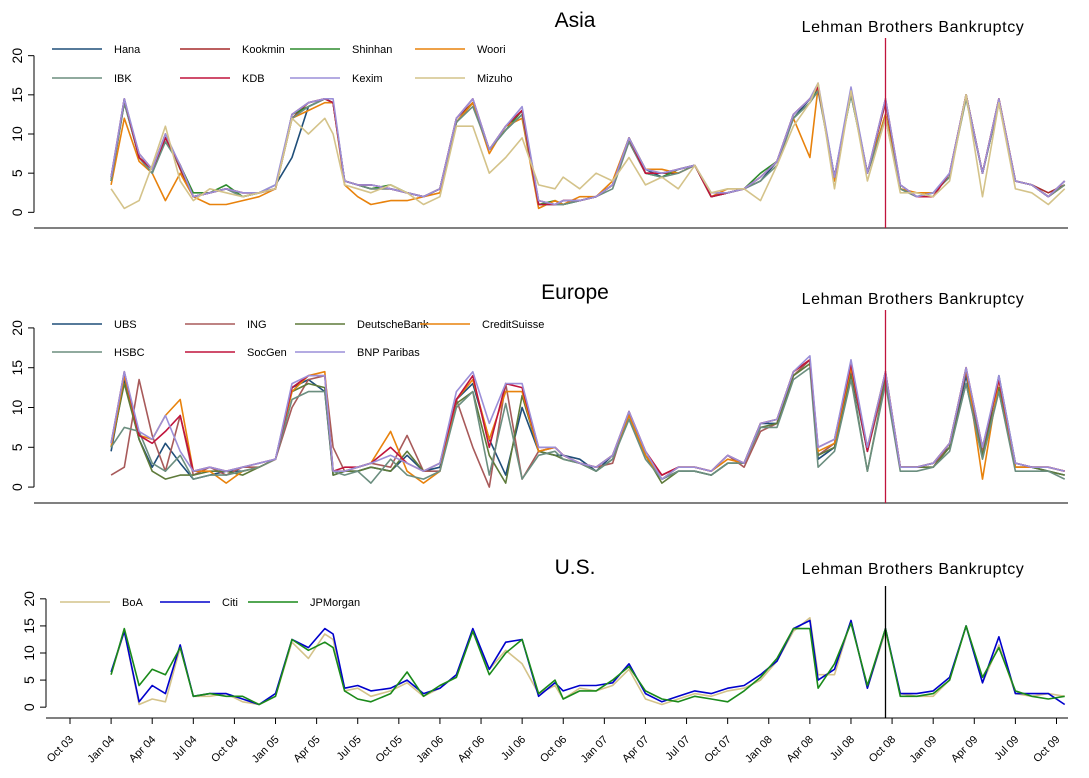 This screenshot has width=1089, height=778. What do you see at coordinates (184, 748) in the screenshot?
I see `x-tick-label: Jul 04` at bounding box center [184, 748].